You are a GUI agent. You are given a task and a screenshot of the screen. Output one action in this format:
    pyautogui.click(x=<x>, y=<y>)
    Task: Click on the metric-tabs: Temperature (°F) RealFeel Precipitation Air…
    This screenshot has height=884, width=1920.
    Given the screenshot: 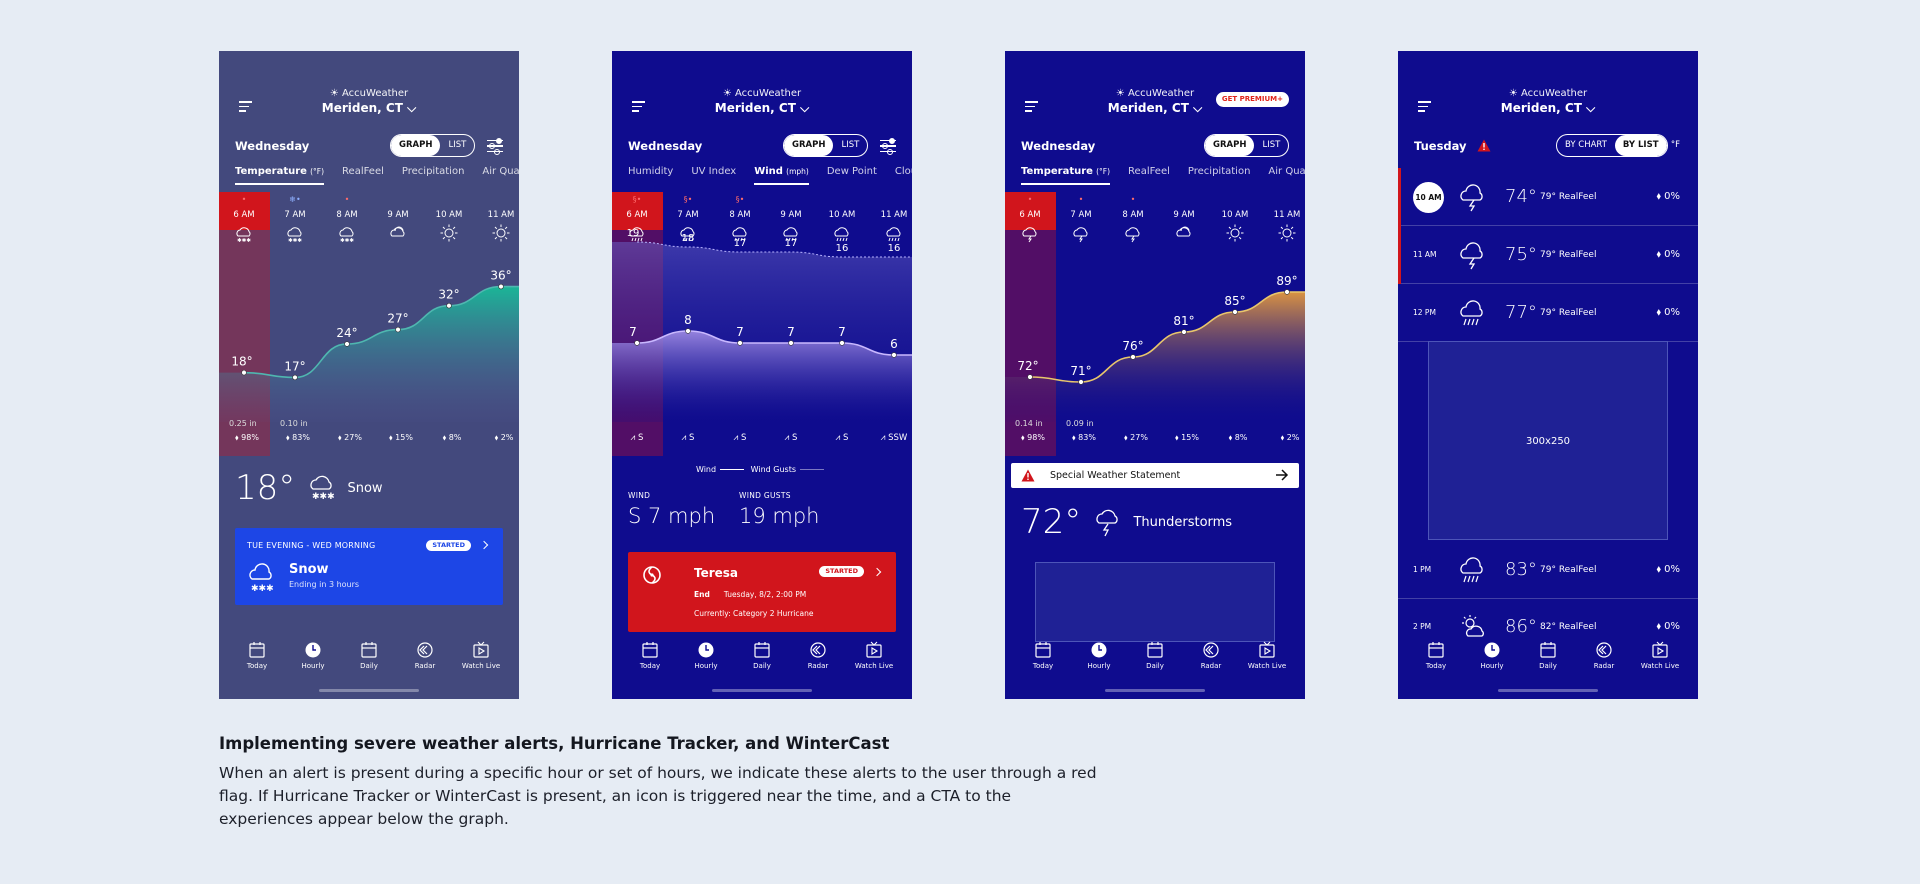 What is the action you would take?
    pyautogui.click(x=1163, y=175)
    